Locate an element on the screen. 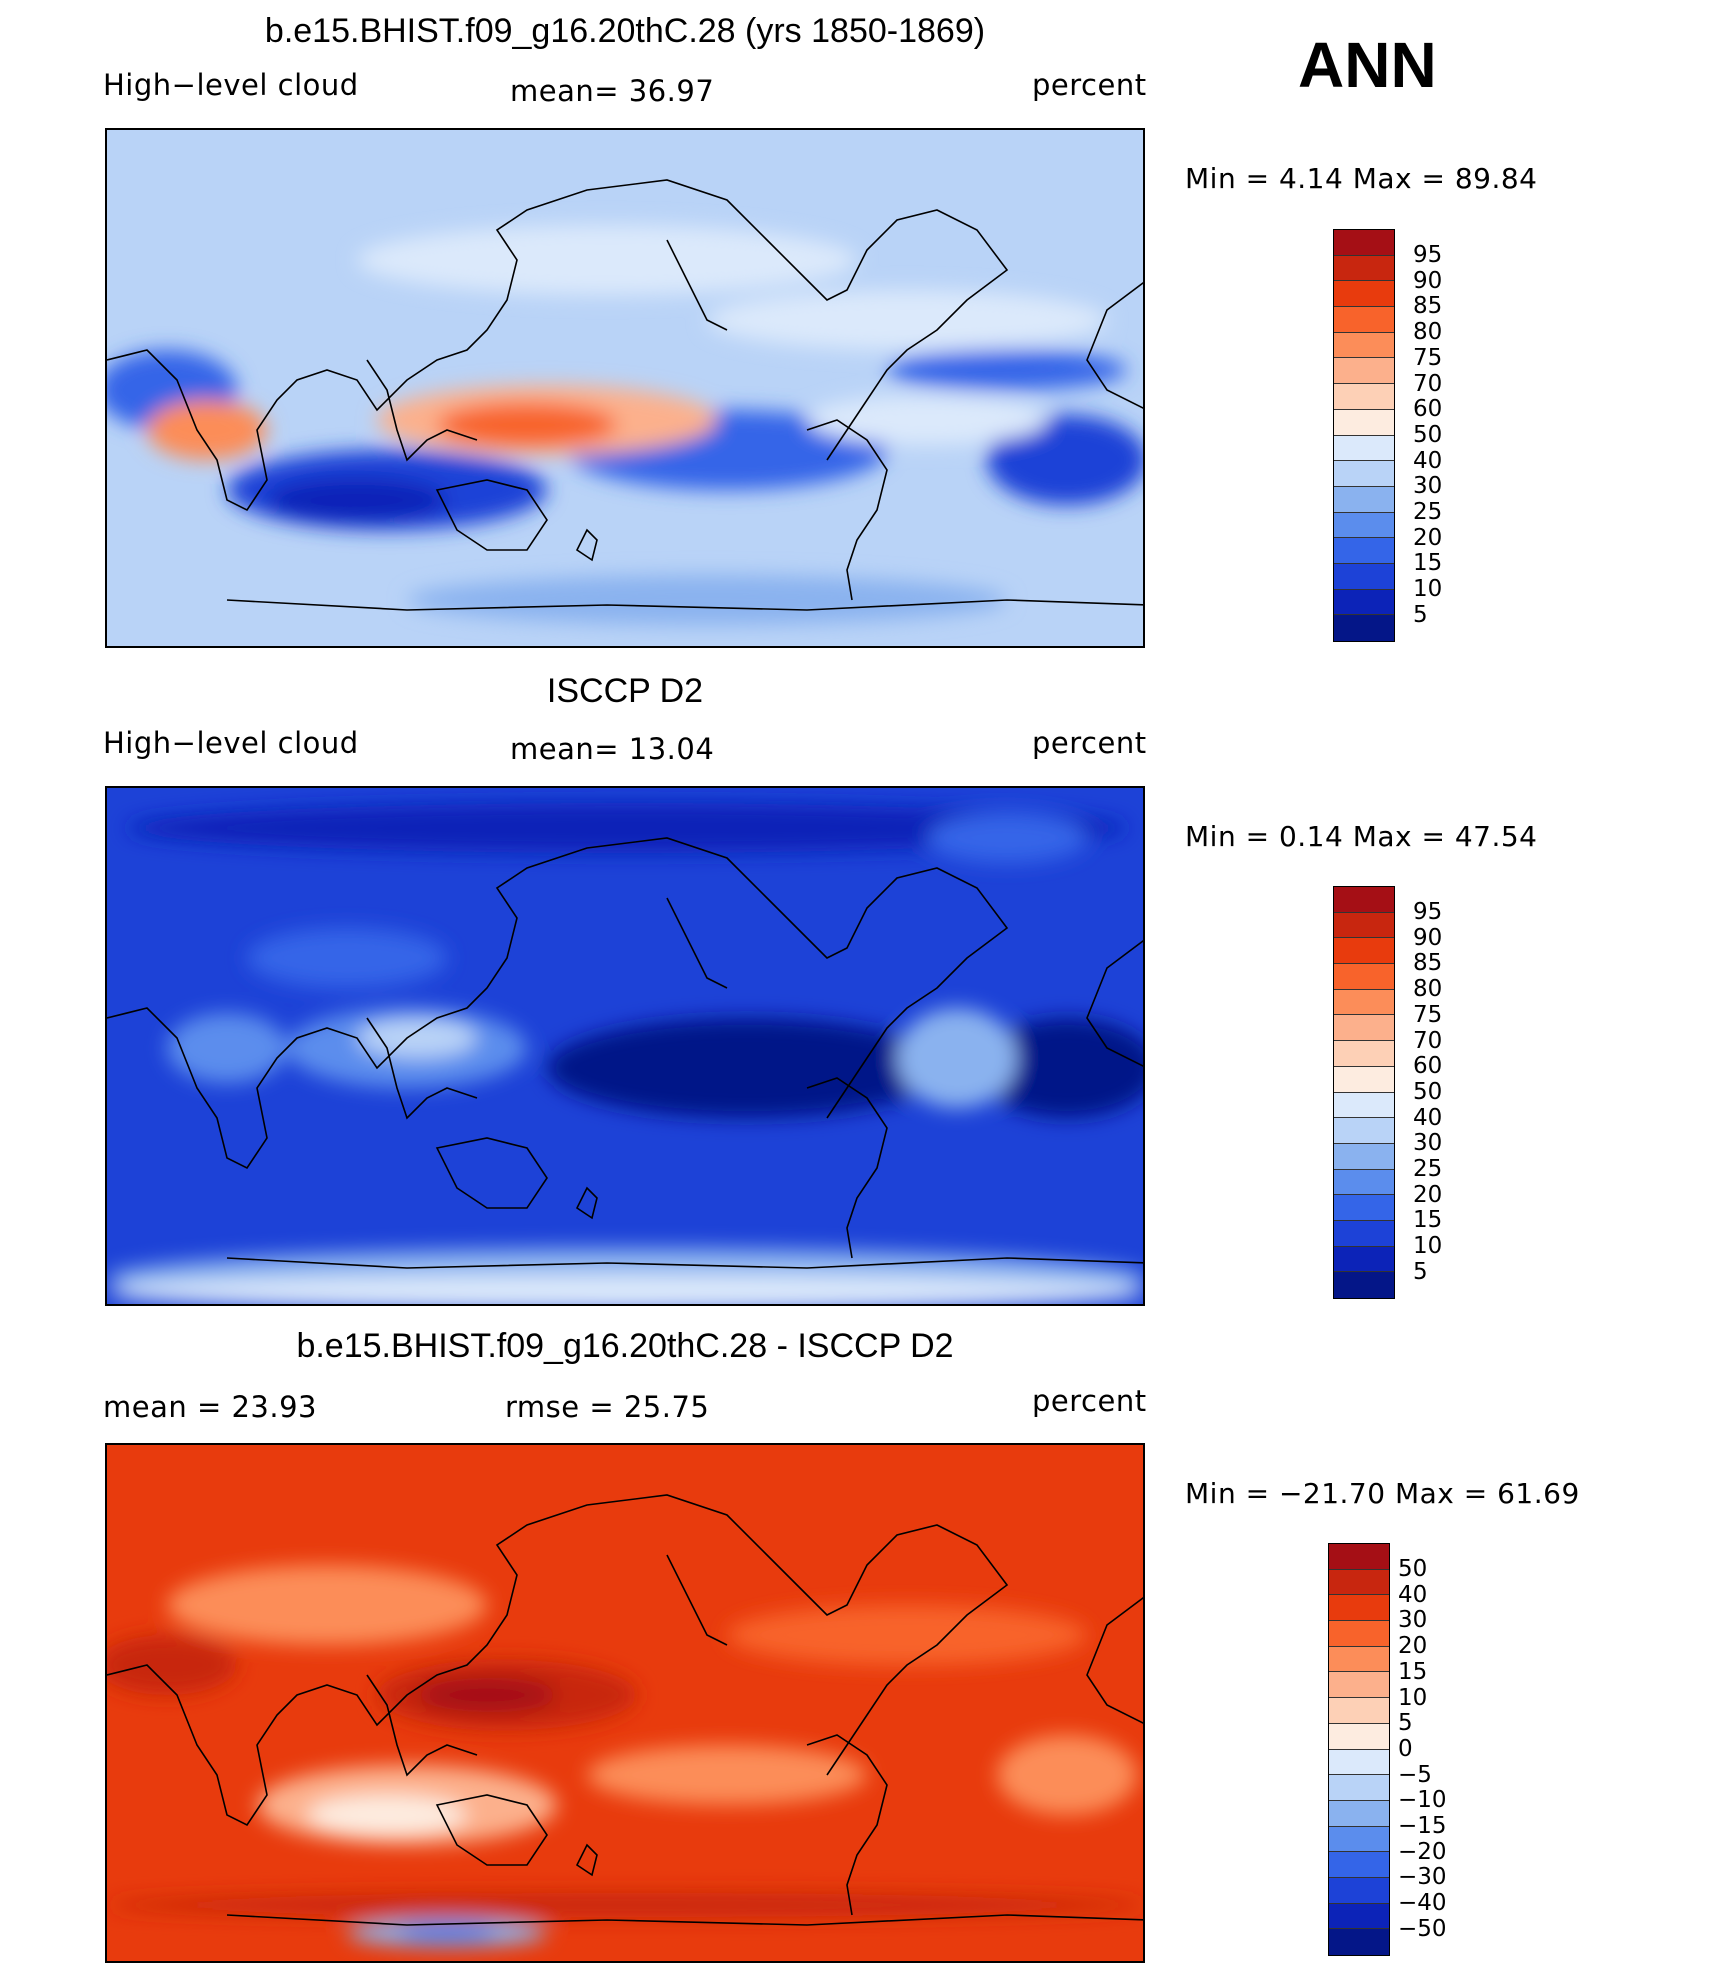  contour-fill-group is located at coordinates (625, 425).